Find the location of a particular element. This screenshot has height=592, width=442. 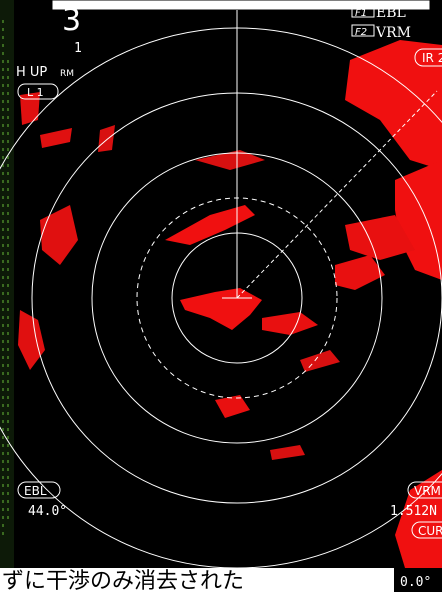

vrm-box is located at coordinates (424, 490).